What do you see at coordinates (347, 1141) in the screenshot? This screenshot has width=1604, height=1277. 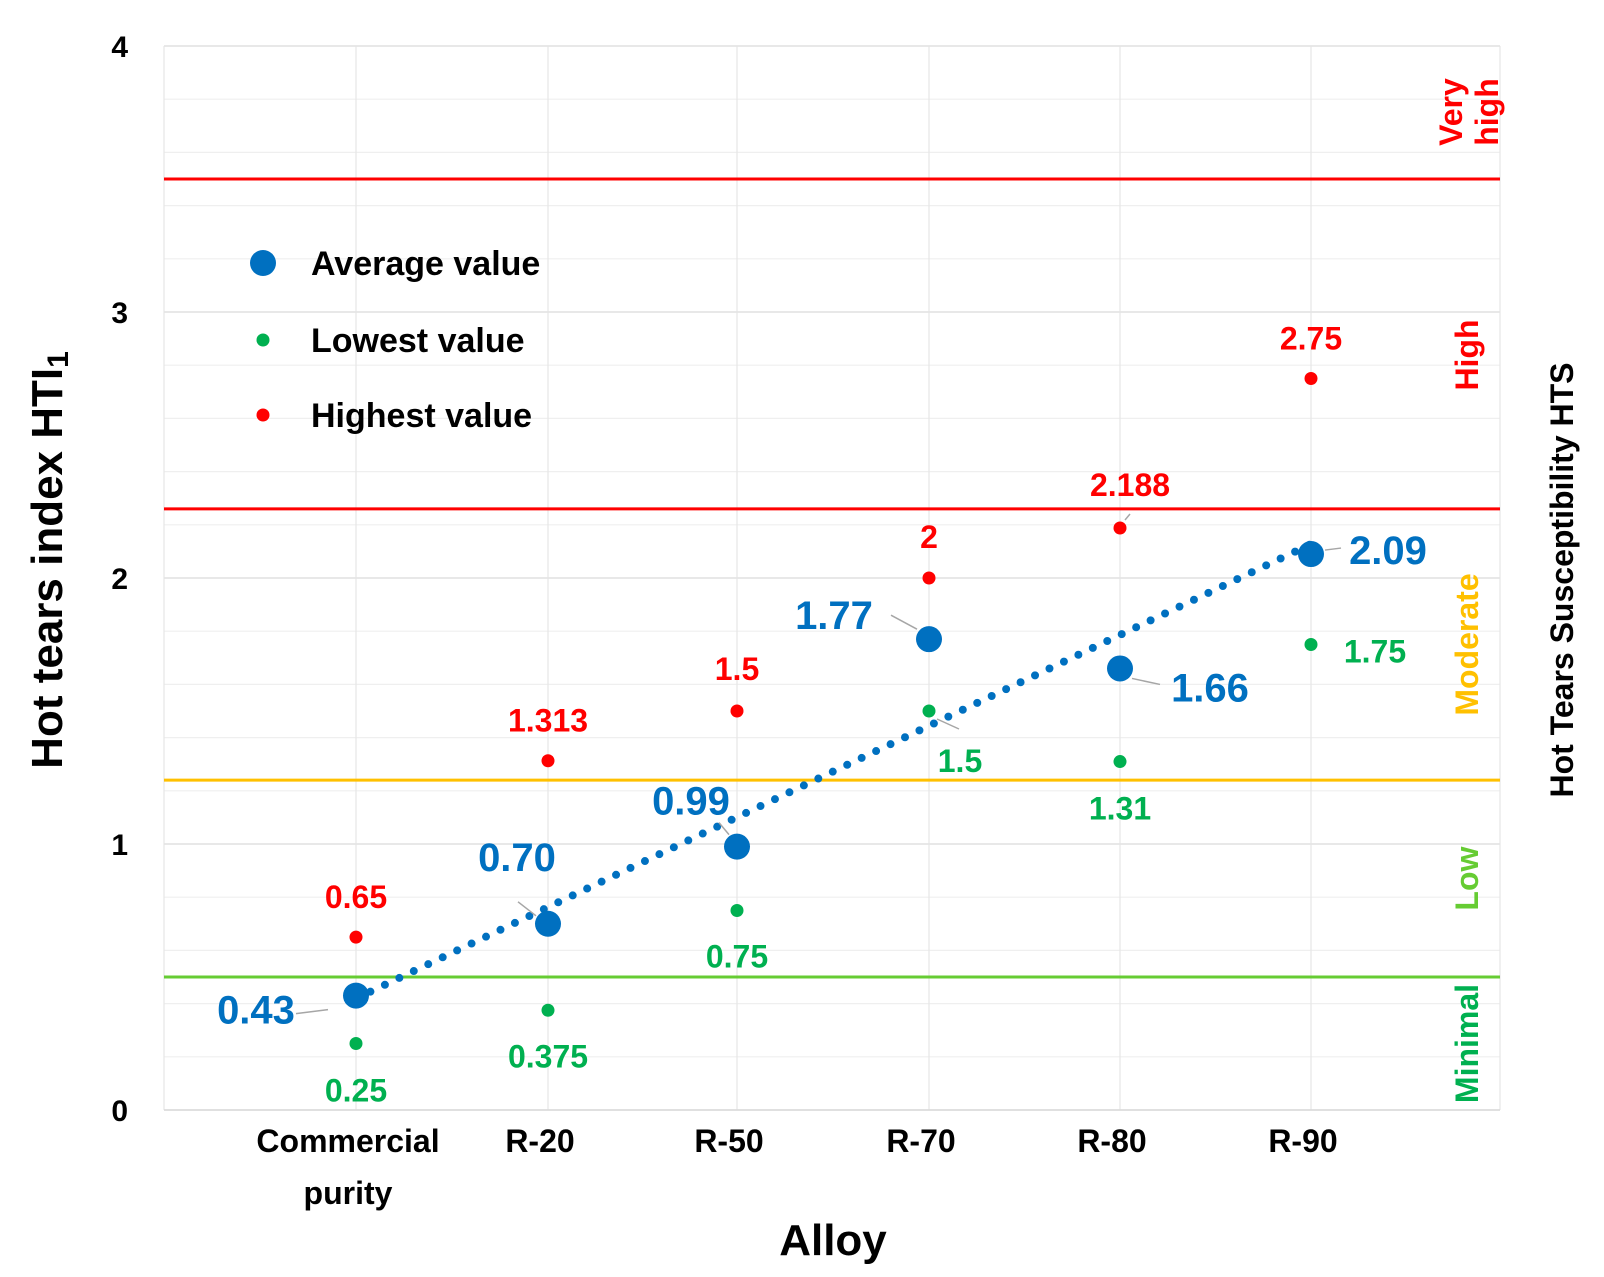 I see `x-tick-label: Commercial` at bounding box center [347, 1141].